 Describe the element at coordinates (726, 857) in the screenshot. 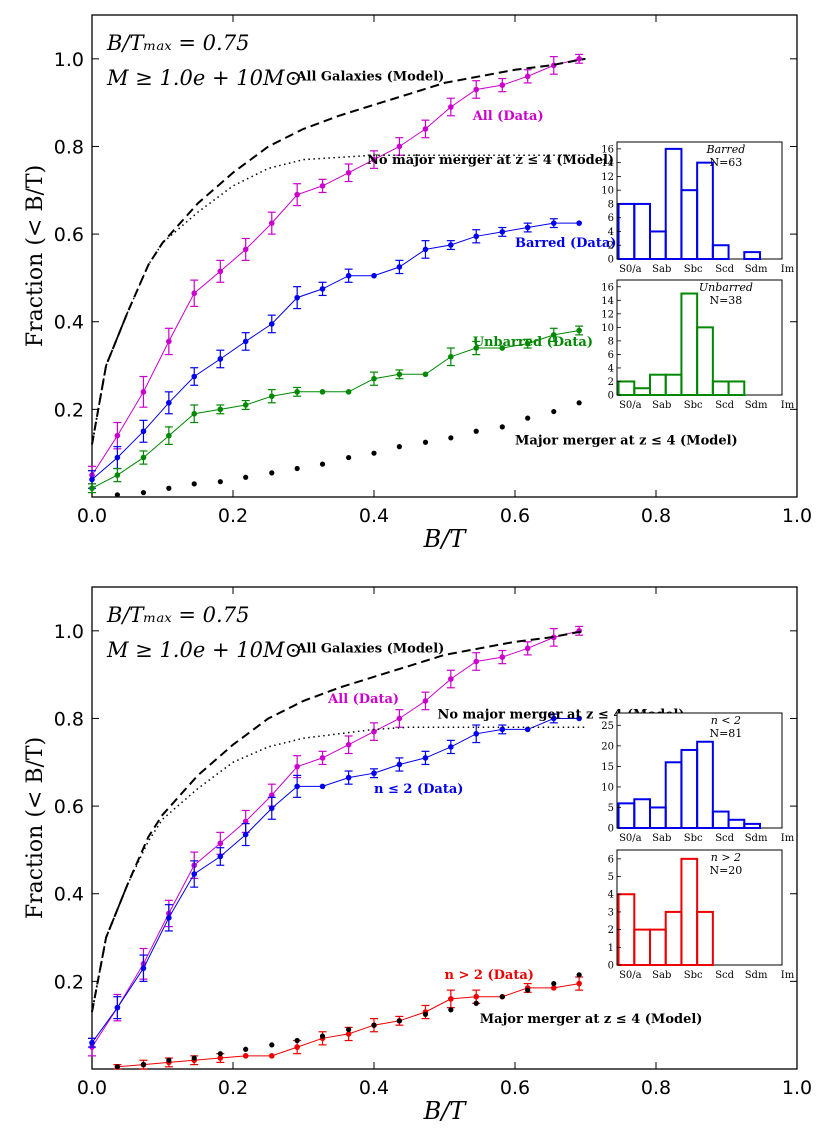

I see `inset-title: n > 2` at that location.